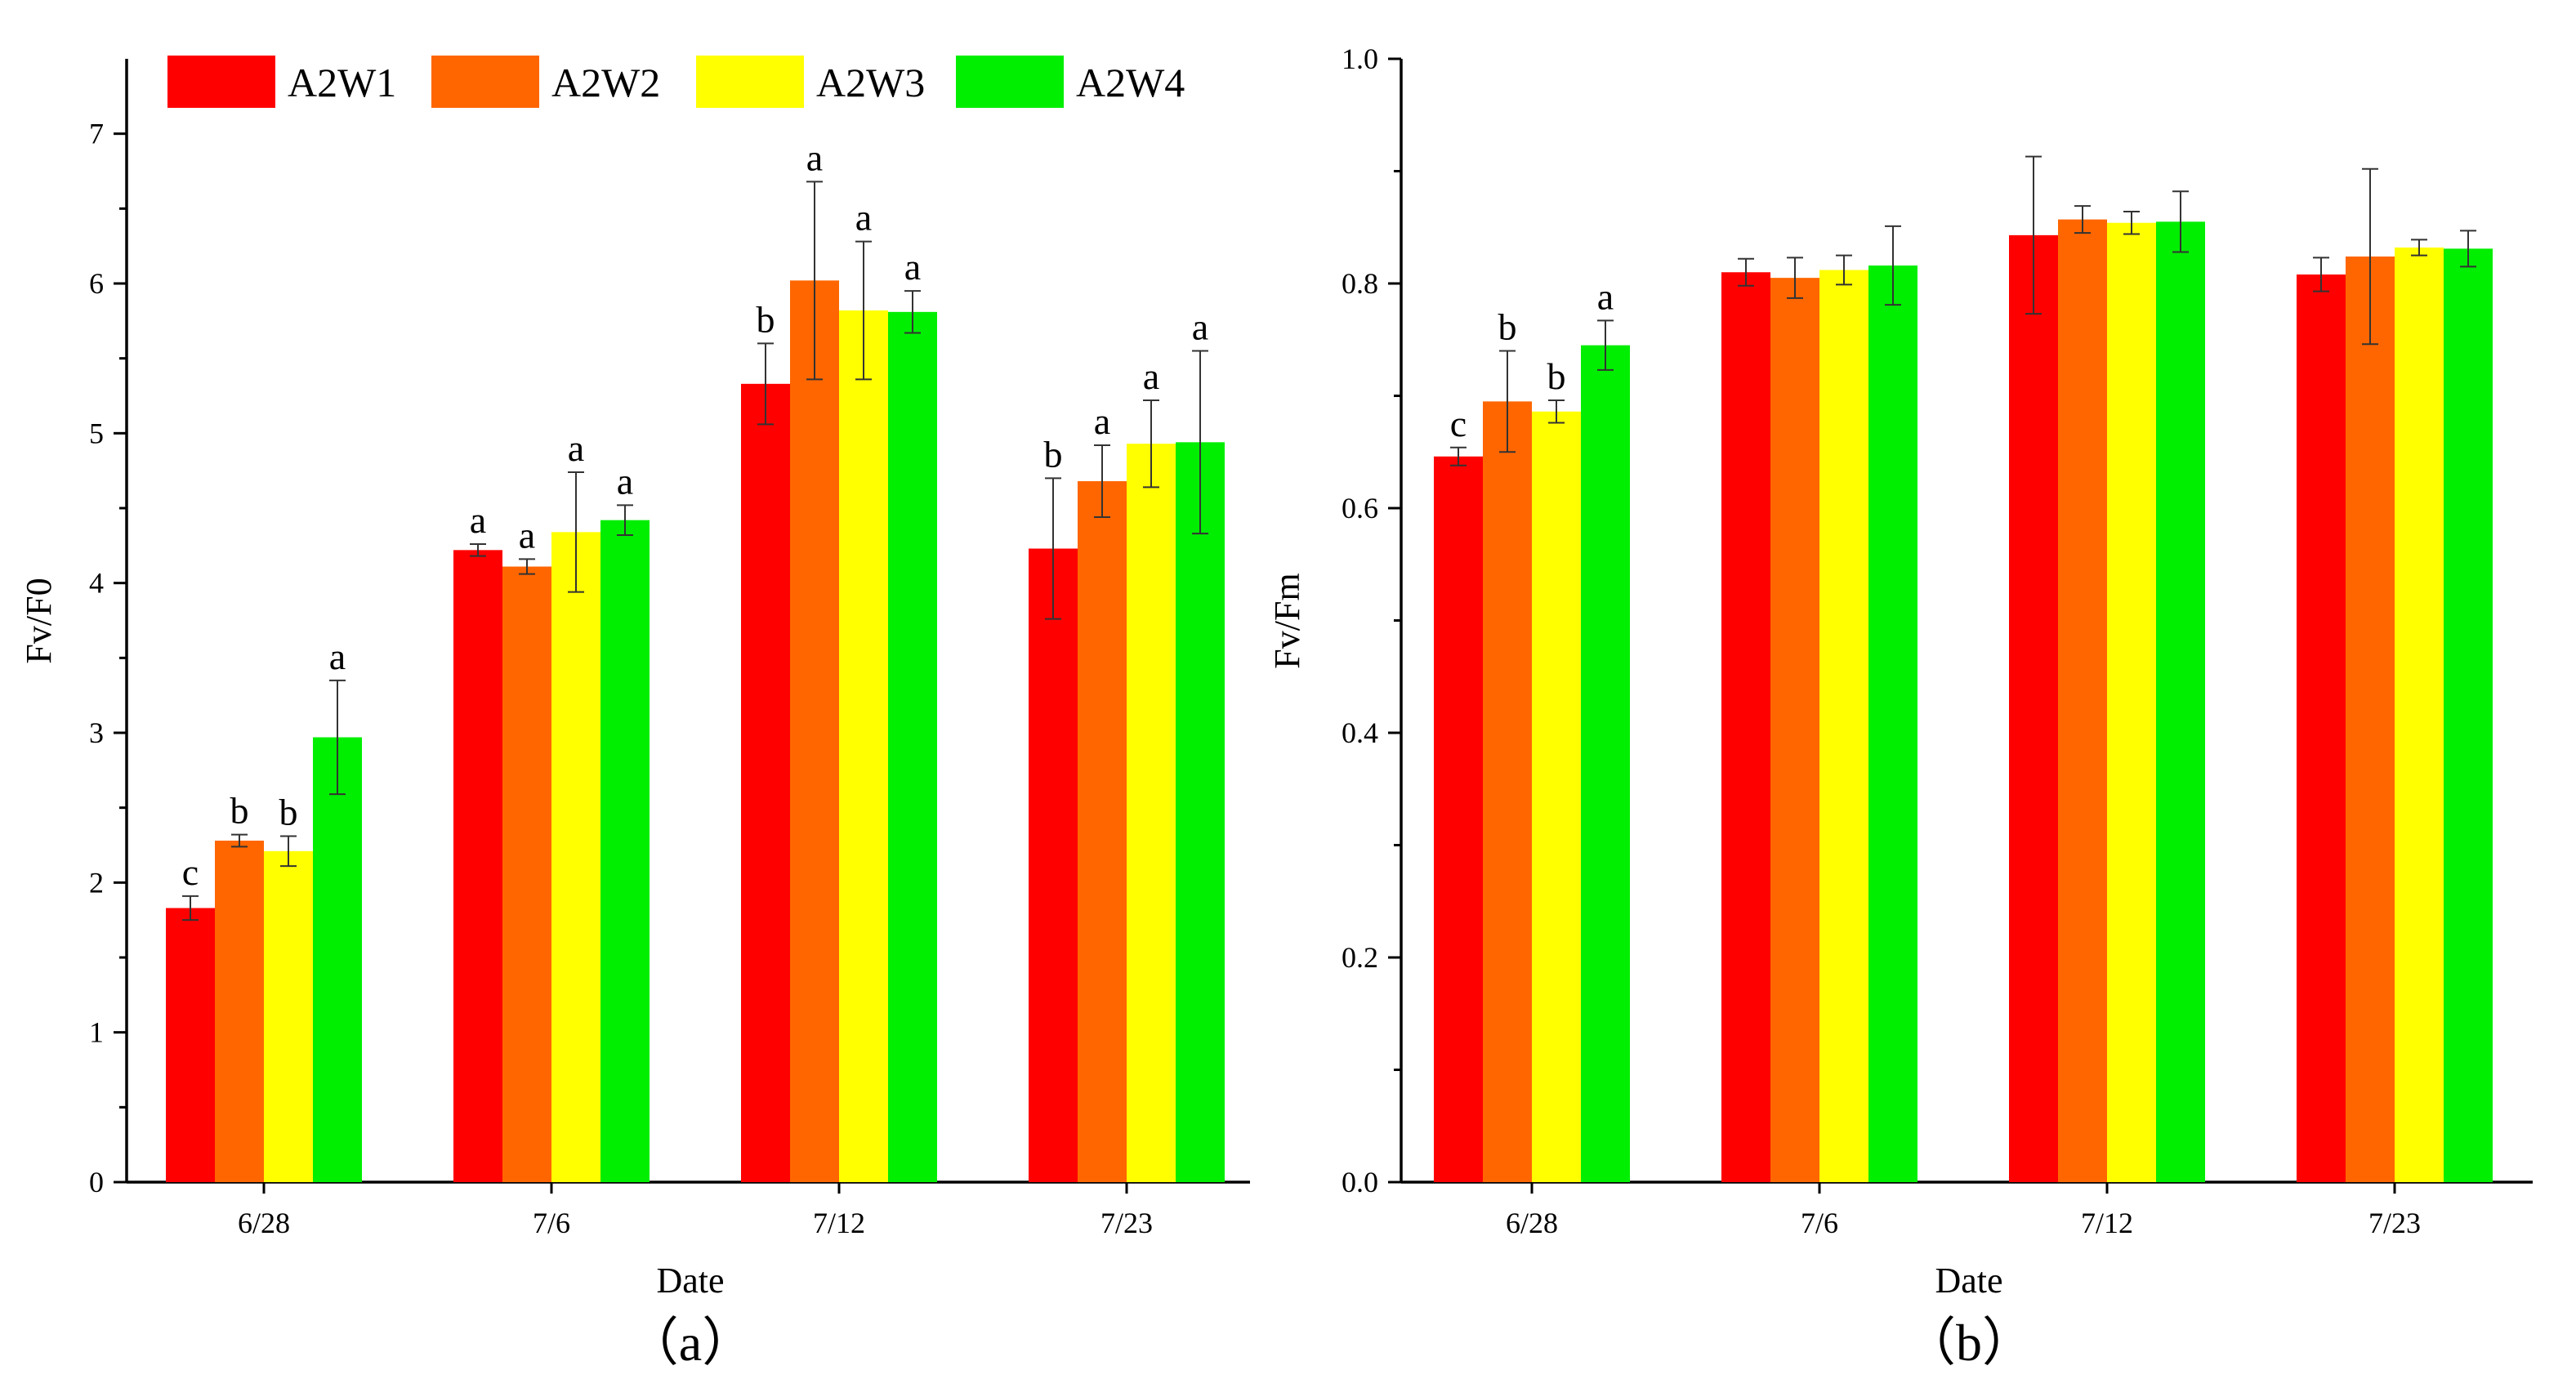  Describe the element at coordinates (606, 82) in the screenshot. I see `legend-label-a2w2: A2W2` at that location.